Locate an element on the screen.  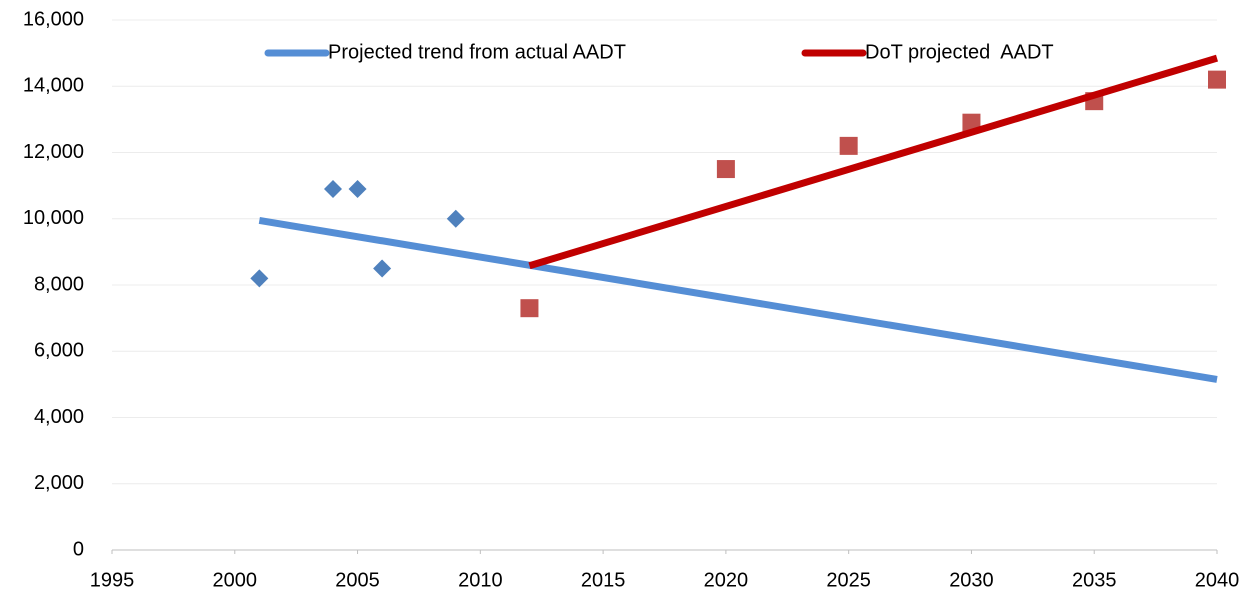
x-tick-label: 1995 is located at coordinates (112, 580).